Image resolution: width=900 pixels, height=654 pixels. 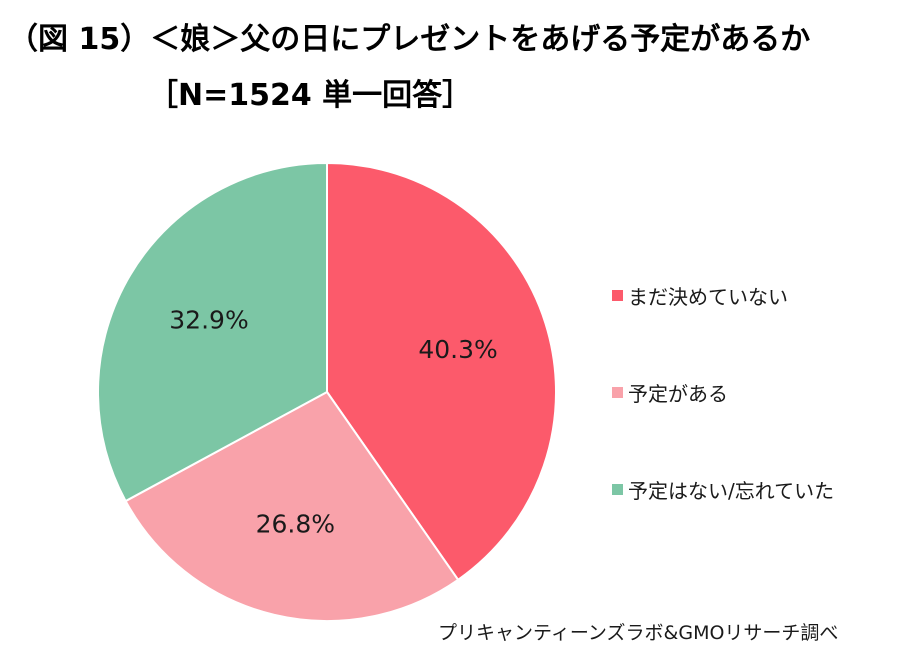 I want to click on slice-value-label: 32.9%, so click(x=208, y=320).